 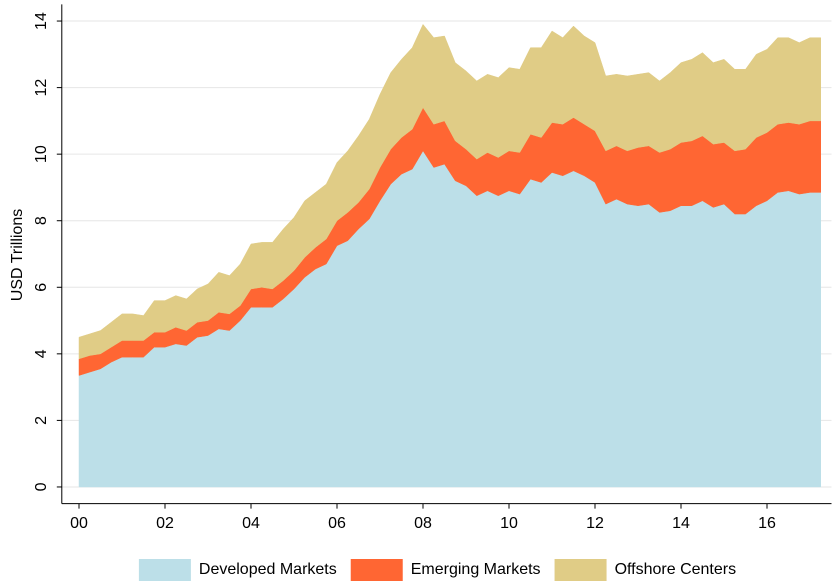 I want to click on y-axis-label: USD Trillions, so click(x=17, y=255).